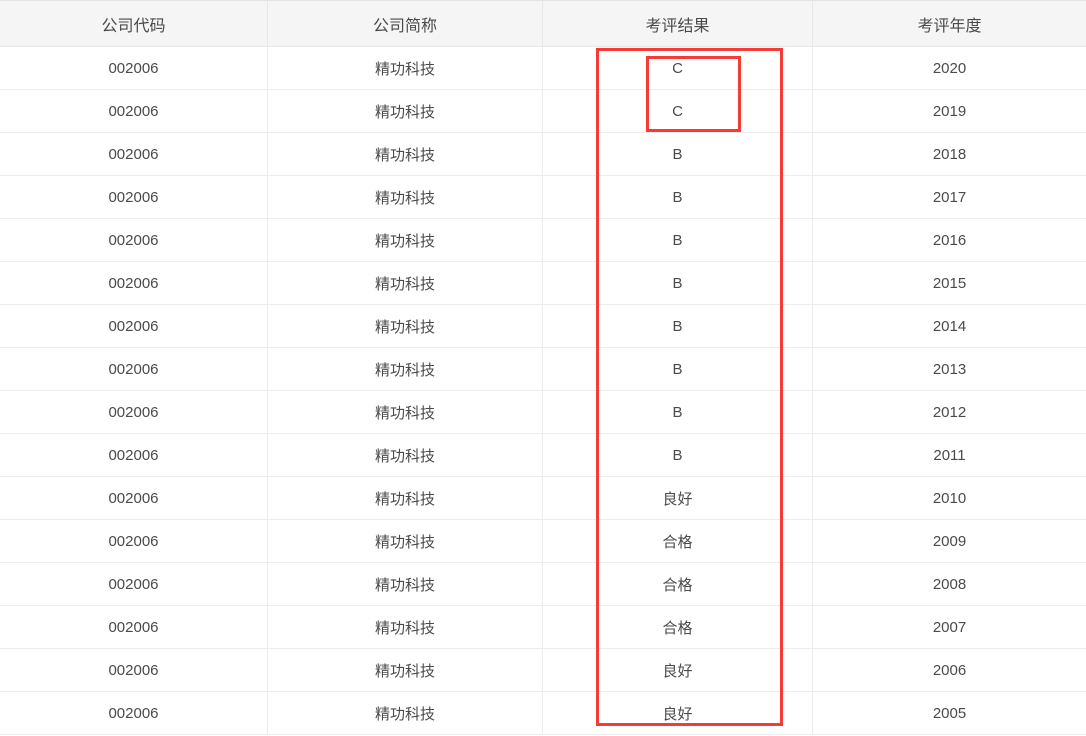 The height and width of the screenshot is (736, 1086). I want to click on table-row: 002006 精功科技 B 2016, so click(543, 240).